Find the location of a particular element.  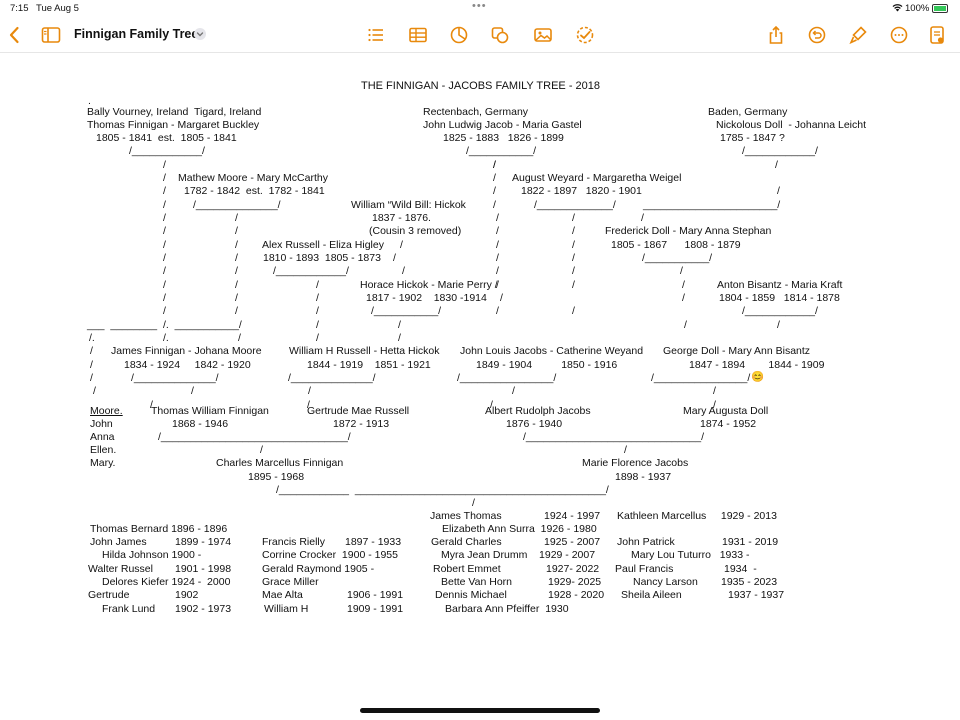

shapes-icon is located at coordinates (500, 35).